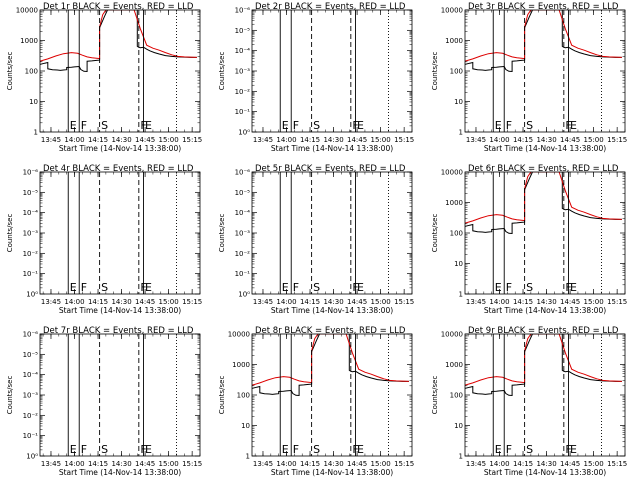  I want to click on panel-title: Det 8r BLACK = Events, RED = LLD, so click(330, 331).